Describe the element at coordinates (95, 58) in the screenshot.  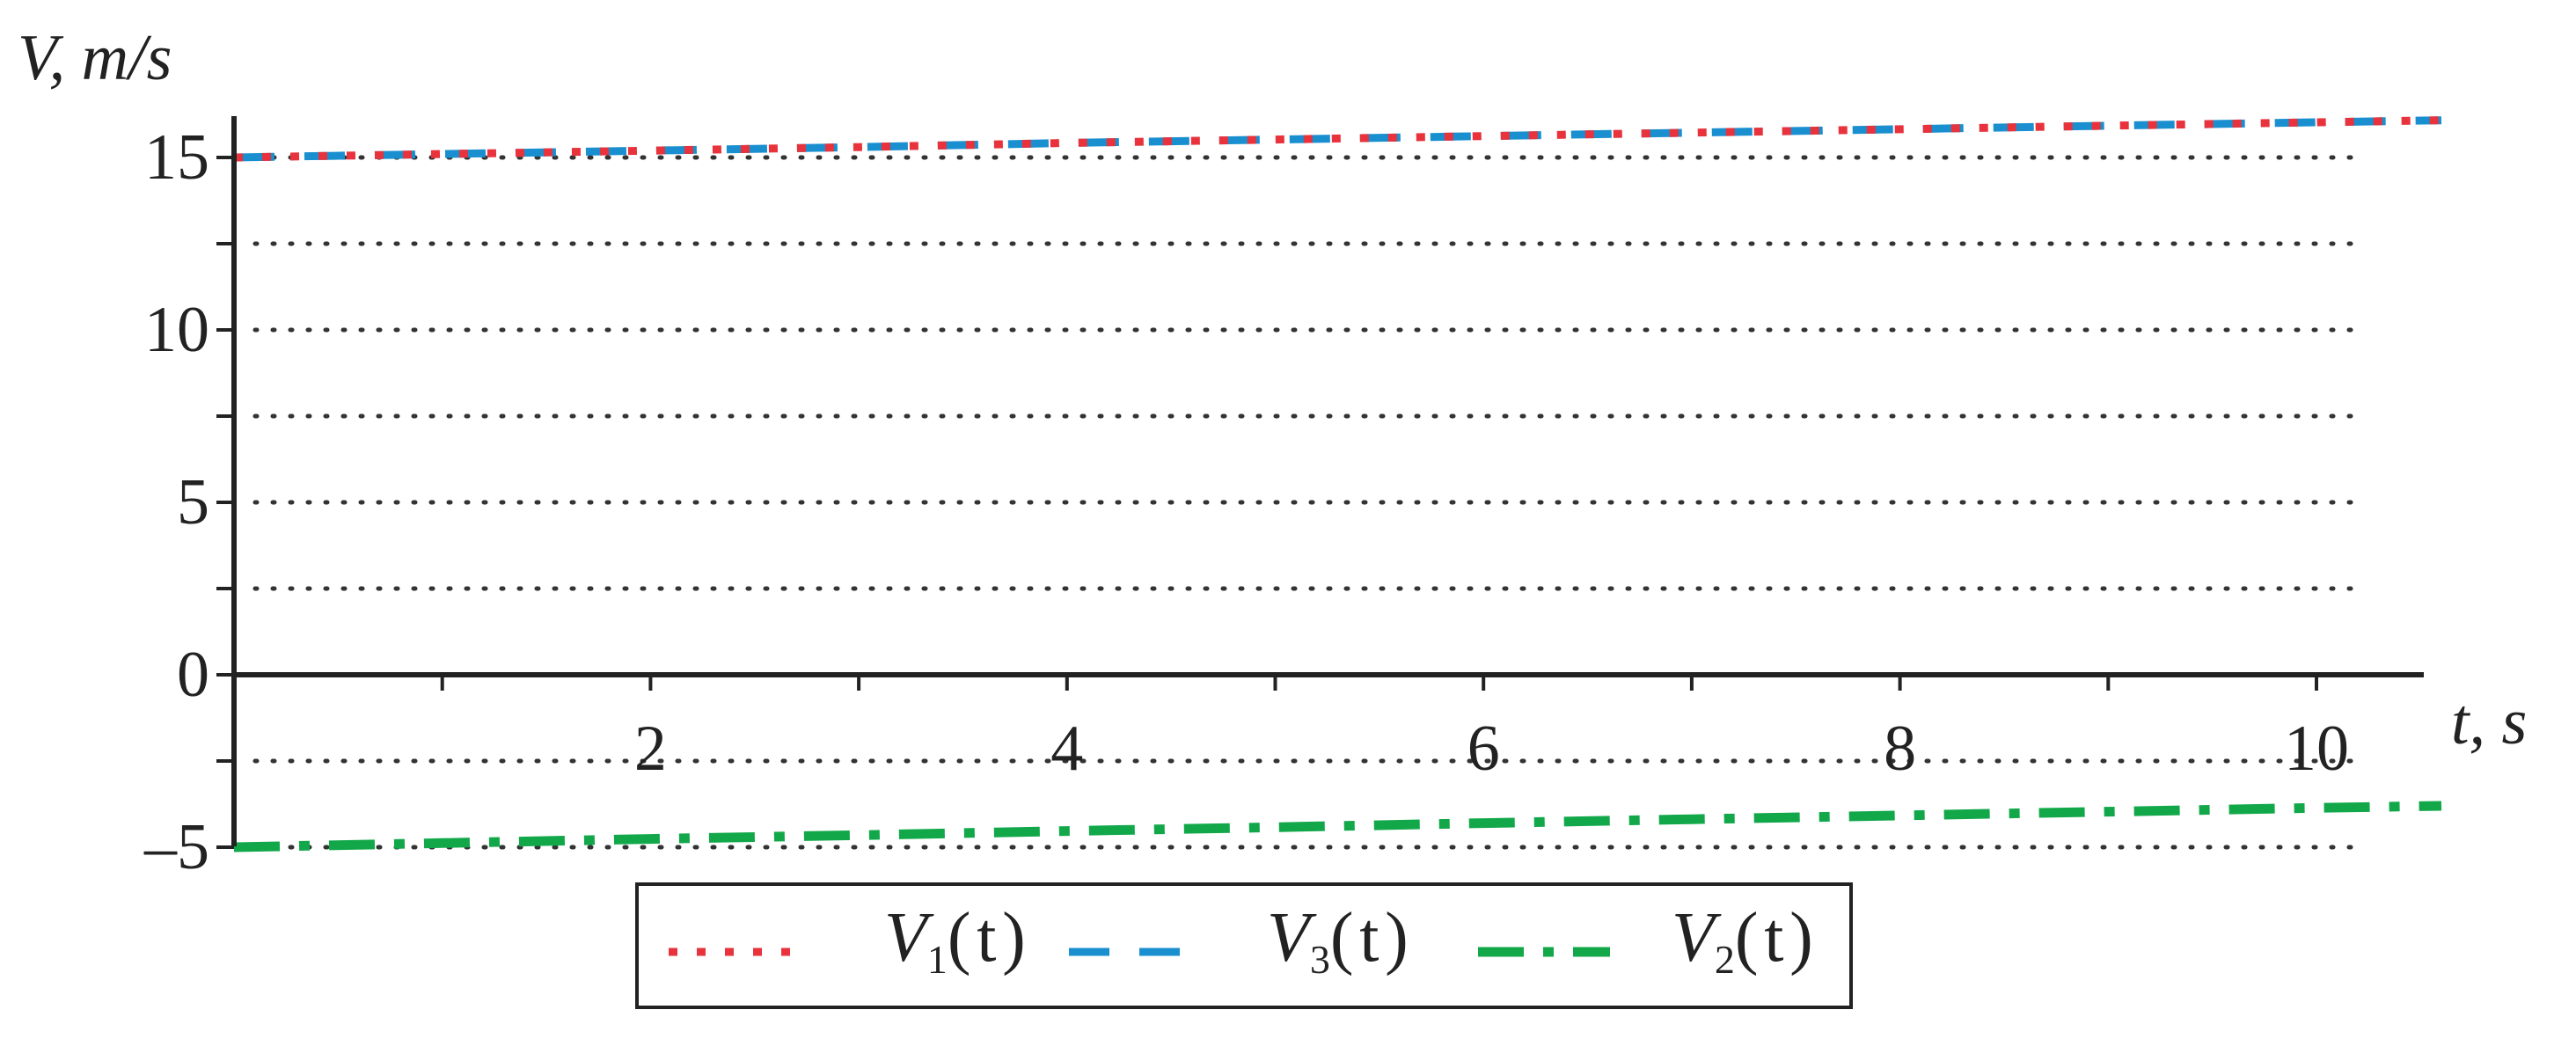
I see `y-axis-title: V, m/s` at that location.